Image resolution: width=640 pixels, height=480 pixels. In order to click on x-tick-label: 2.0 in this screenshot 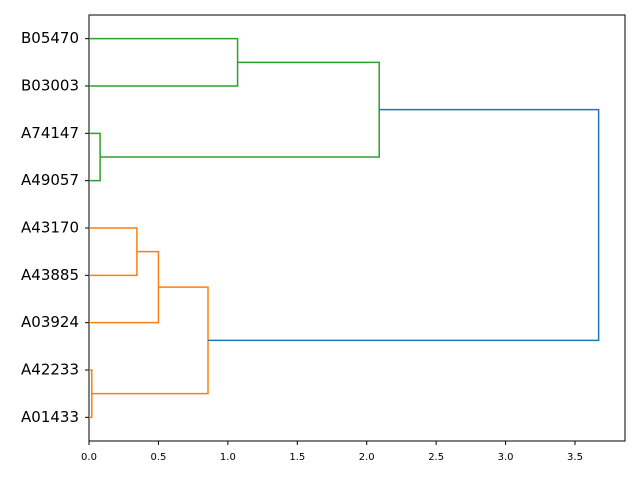, I will do `click(367, 457)`.